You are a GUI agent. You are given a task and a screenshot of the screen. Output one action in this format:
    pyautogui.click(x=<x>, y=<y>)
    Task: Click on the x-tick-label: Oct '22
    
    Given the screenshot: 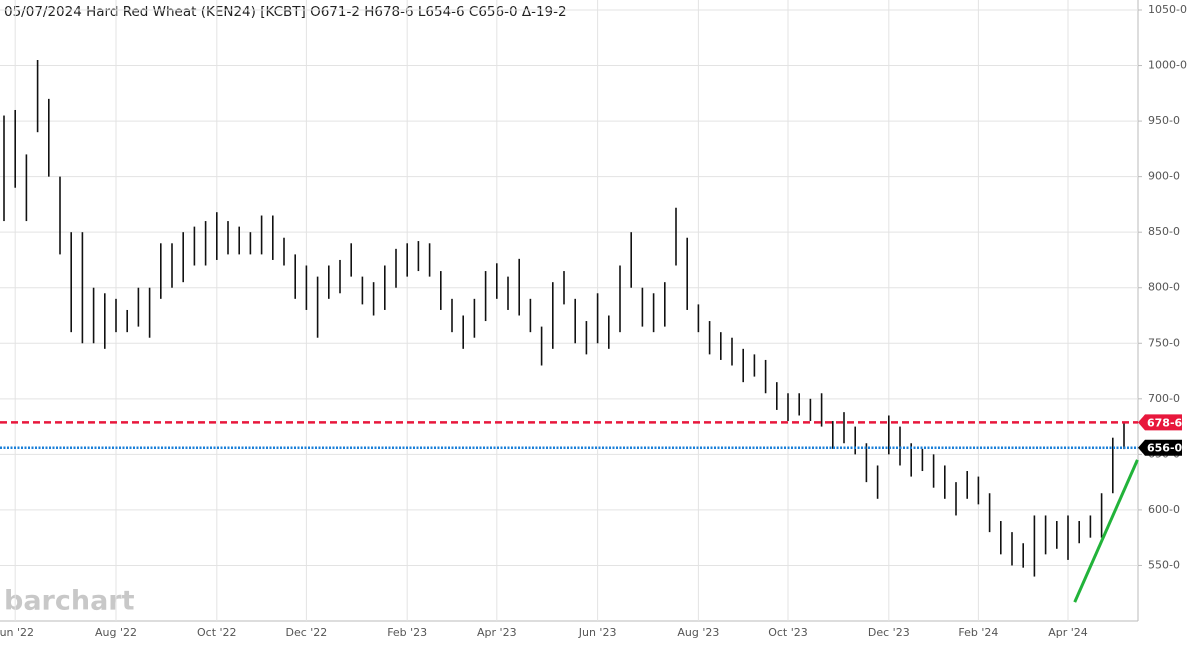 What is the action you would take?
    pyautogui.click(x=217, y=632)
    